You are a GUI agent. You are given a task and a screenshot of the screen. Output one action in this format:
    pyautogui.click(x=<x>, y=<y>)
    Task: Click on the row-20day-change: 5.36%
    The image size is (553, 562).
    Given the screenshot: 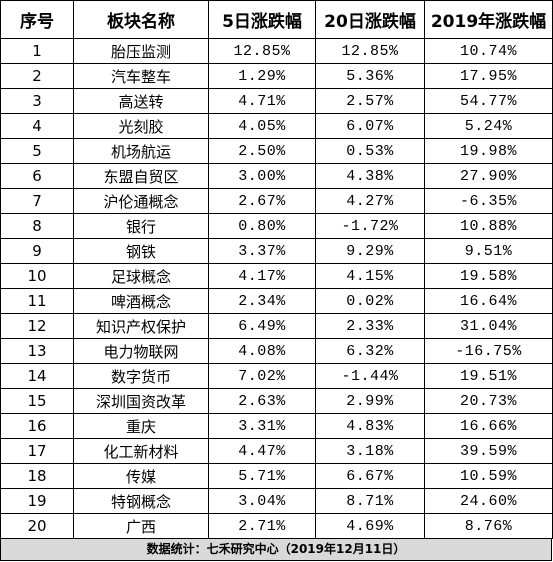 What is the action you would take?
    pyautogui.click(x=370, y=76)
    